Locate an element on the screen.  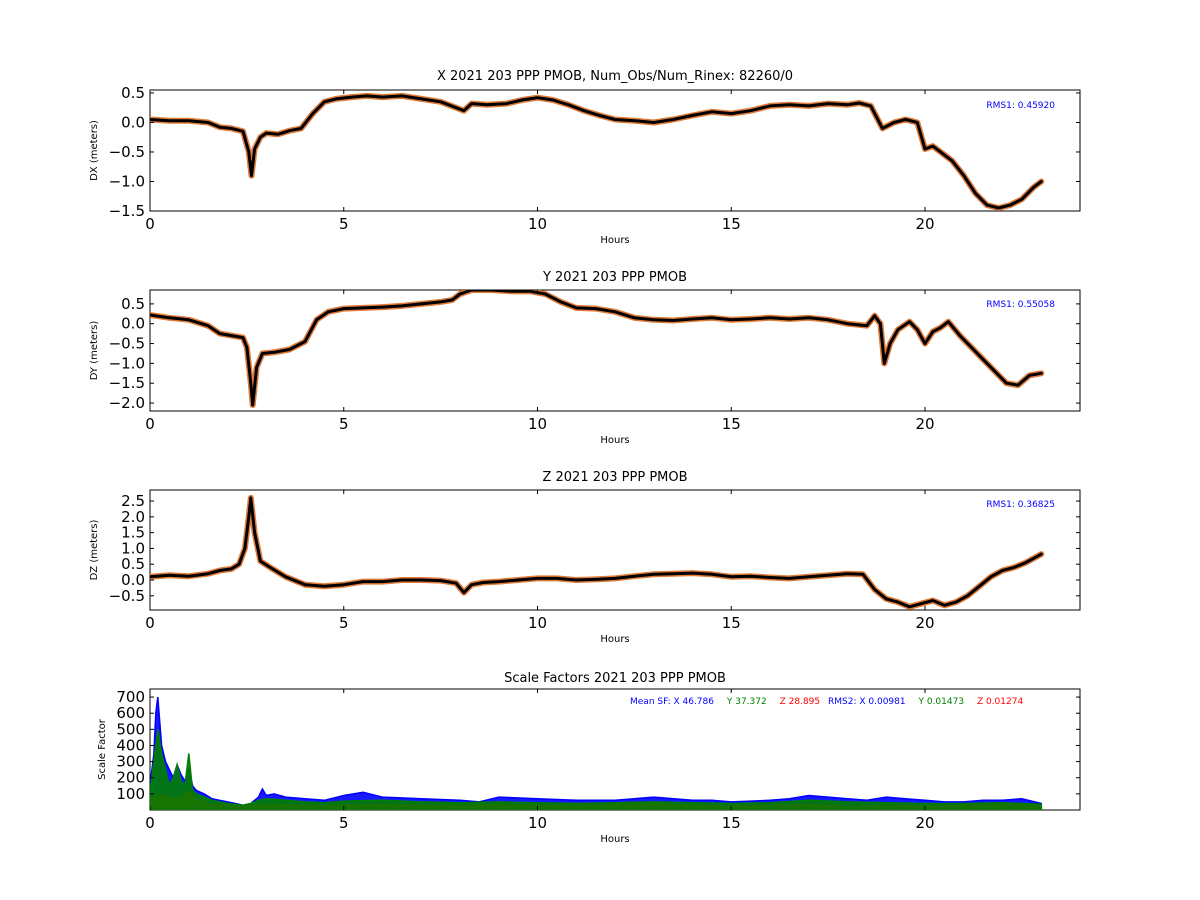
series-y-area is located at coordinates (596, 769).